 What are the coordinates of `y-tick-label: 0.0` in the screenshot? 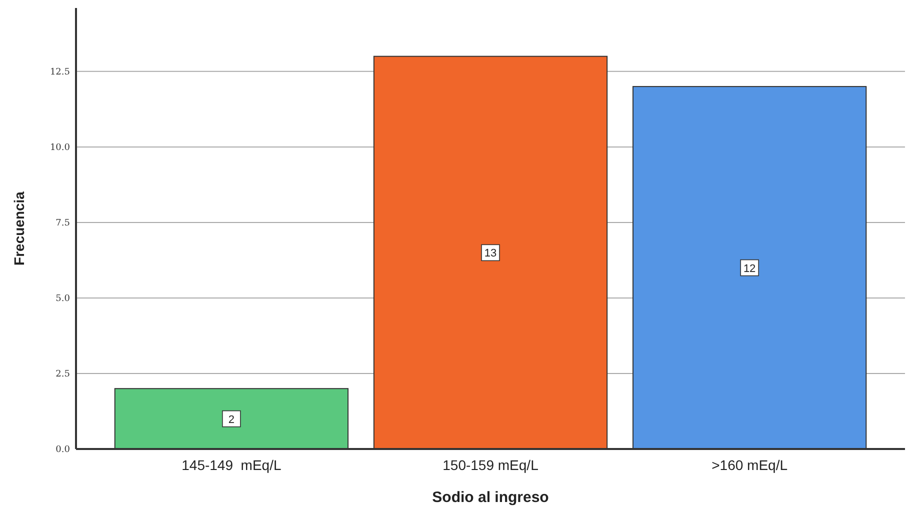 It's located at (63, 450).